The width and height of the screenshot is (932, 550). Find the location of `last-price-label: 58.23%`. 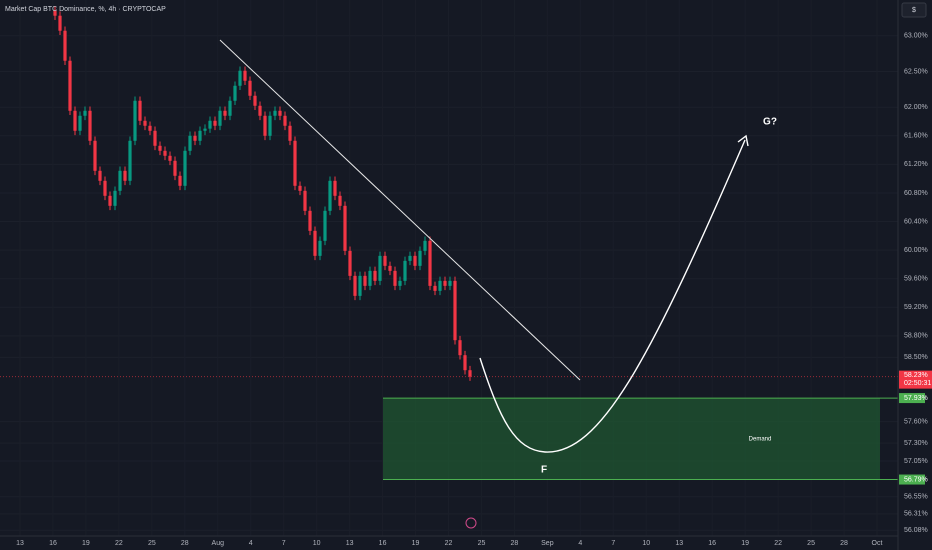

last-price-label: 58.23% is located at coordinates (916, 375).